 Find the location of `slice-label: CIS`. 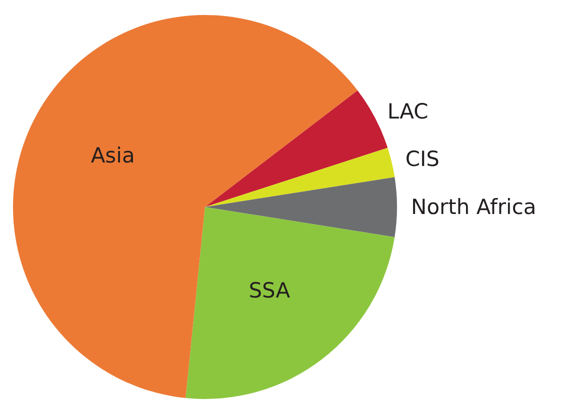

slice-label: CIS is located at coordinates (422, 159).